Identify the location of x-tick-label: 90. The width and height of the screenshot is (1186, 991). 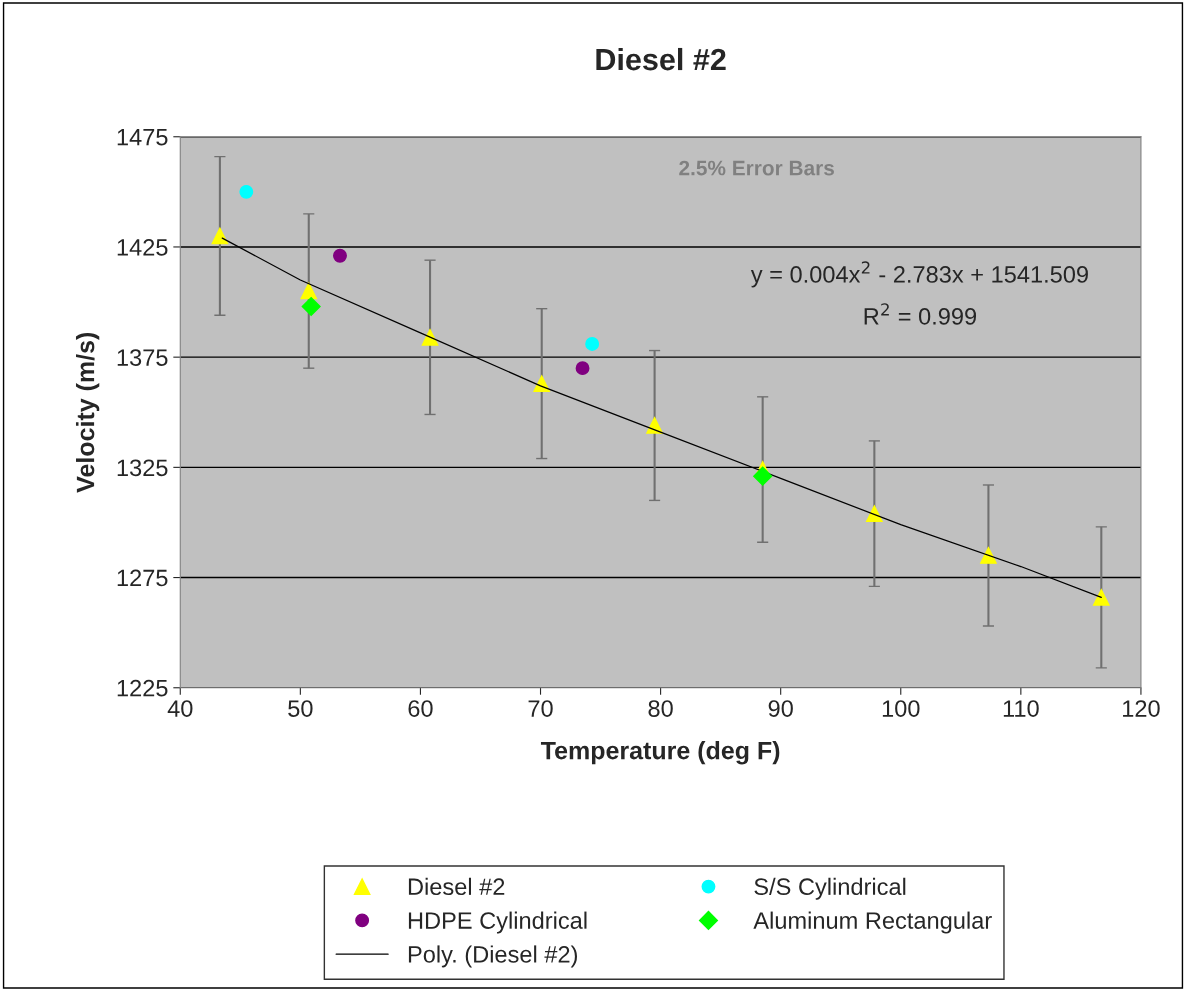
(780, 708).